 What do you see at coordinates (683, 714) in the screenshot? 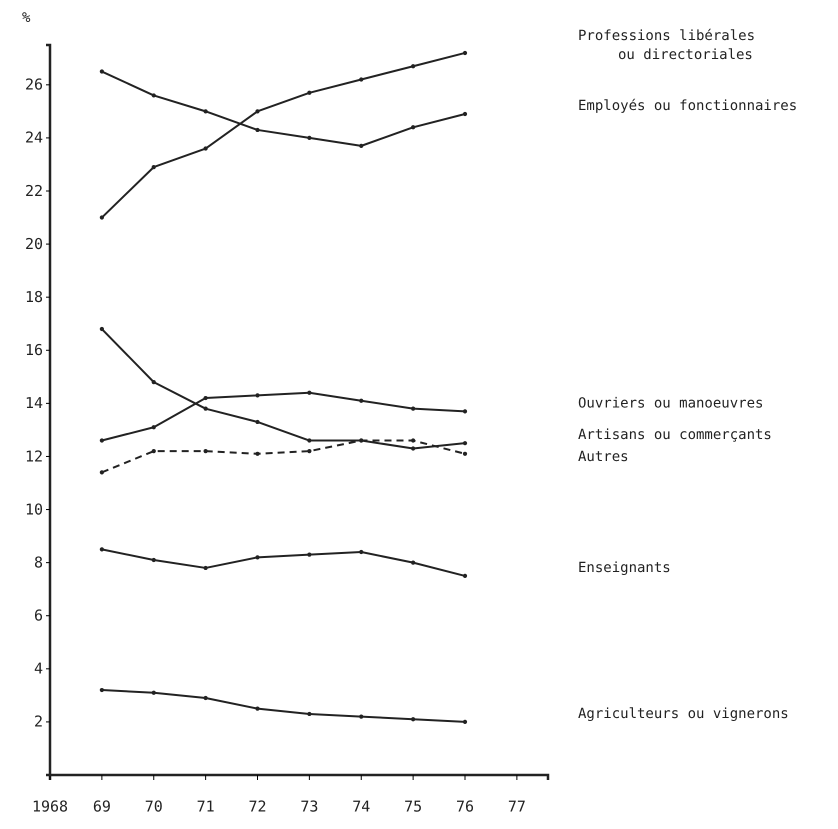
I see `text: Agriculteurs ou vignerons` at bounding box center [683, 714].